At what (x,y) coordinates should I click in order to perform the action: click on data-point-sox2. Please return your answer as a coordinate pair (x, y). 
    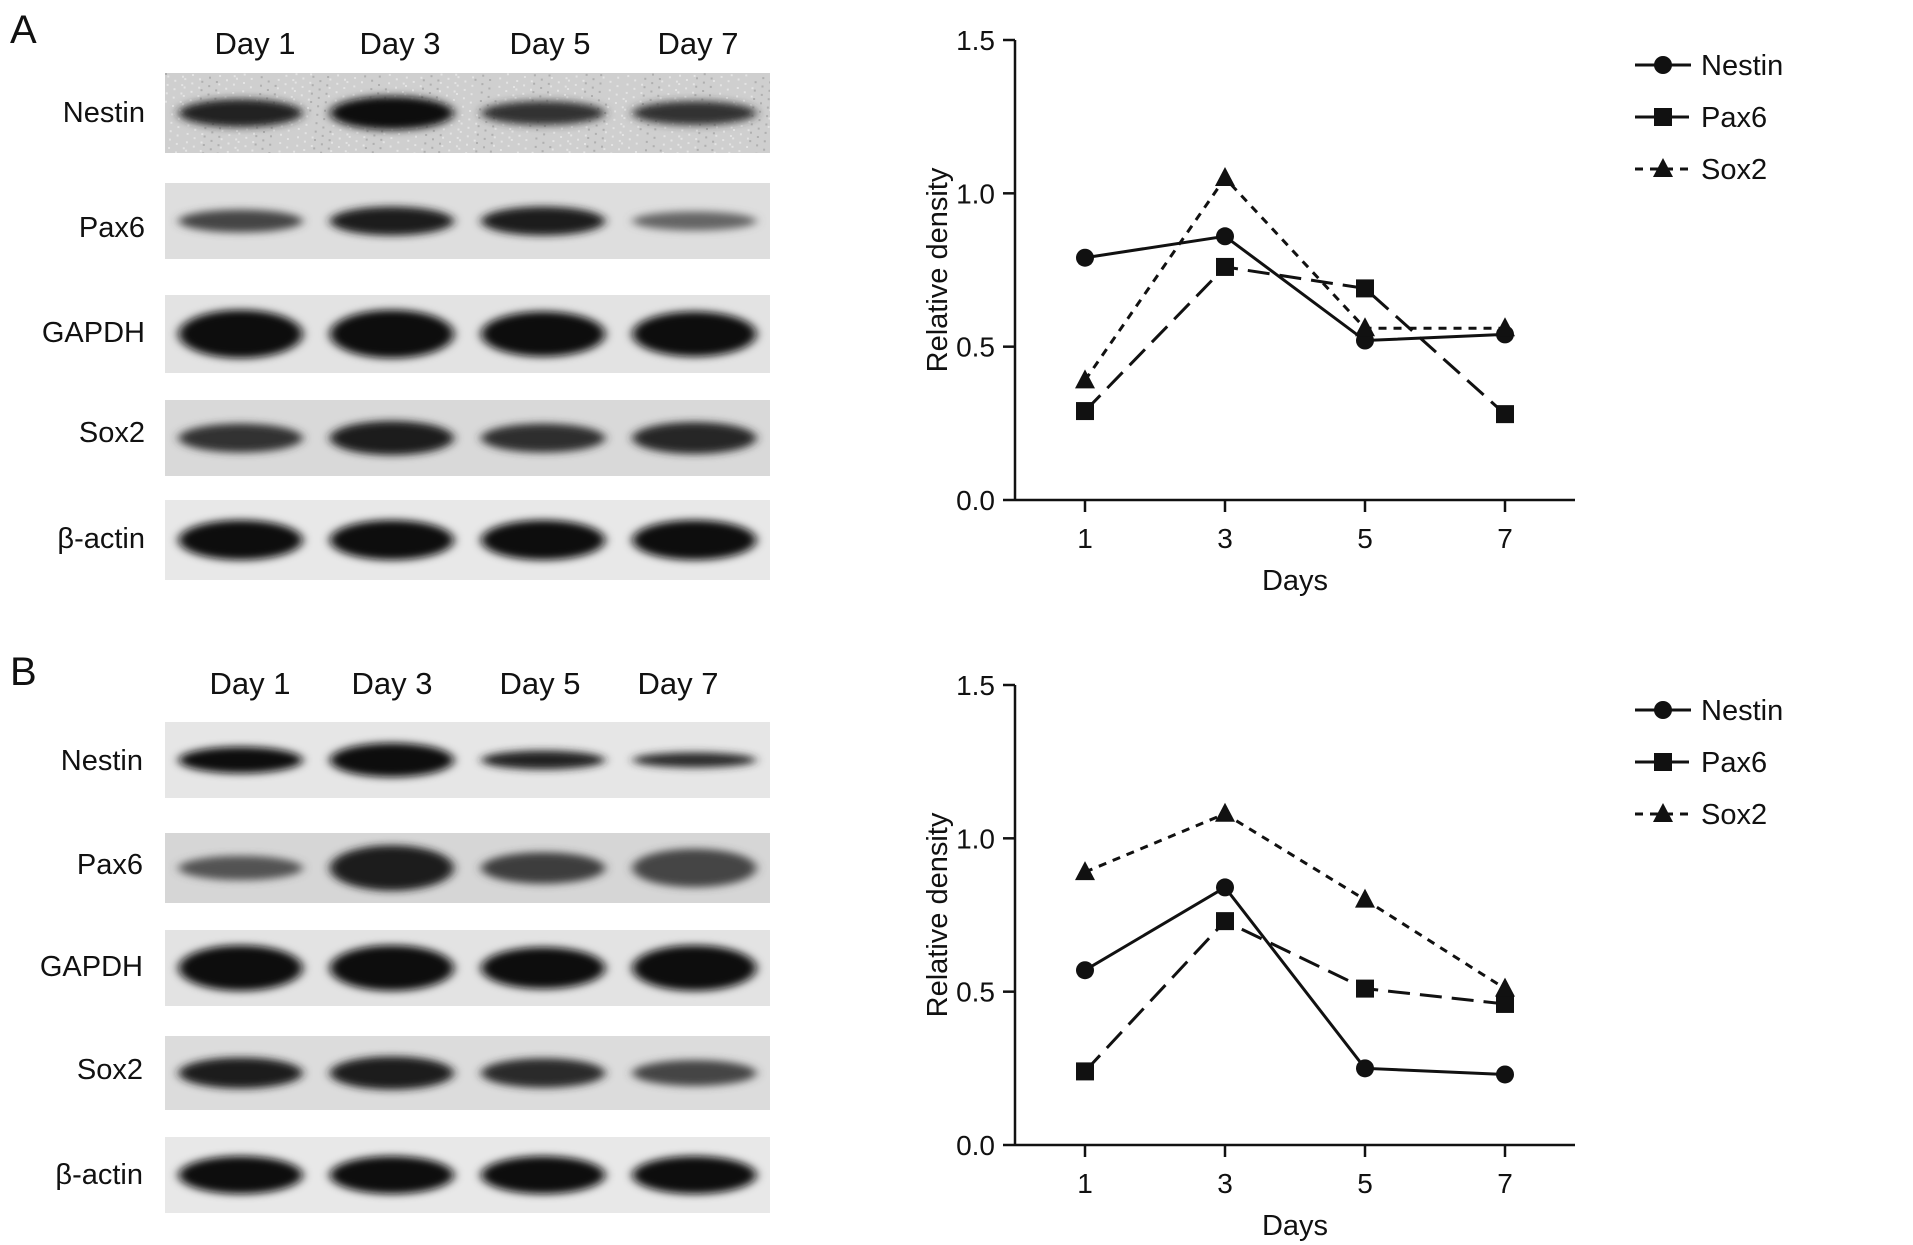
    Looking at the image, I should click on (1505, 326).